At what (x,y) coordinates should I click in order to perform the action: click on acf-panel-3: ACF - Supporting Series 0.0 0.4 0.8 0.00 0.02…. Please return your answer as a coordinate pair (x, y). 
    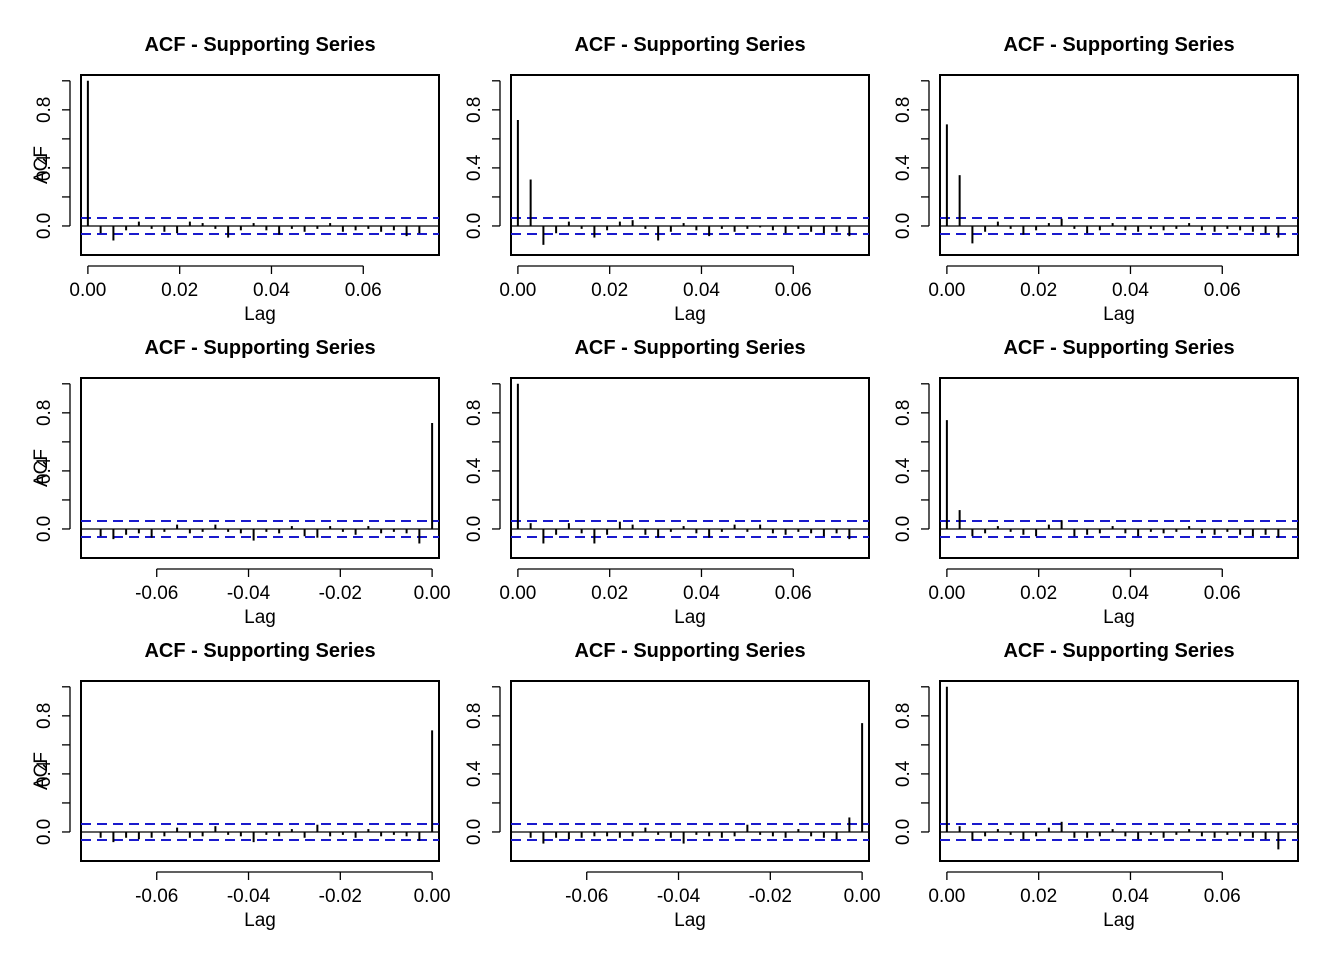
    Looking at the image, I should click on (1096, 179).